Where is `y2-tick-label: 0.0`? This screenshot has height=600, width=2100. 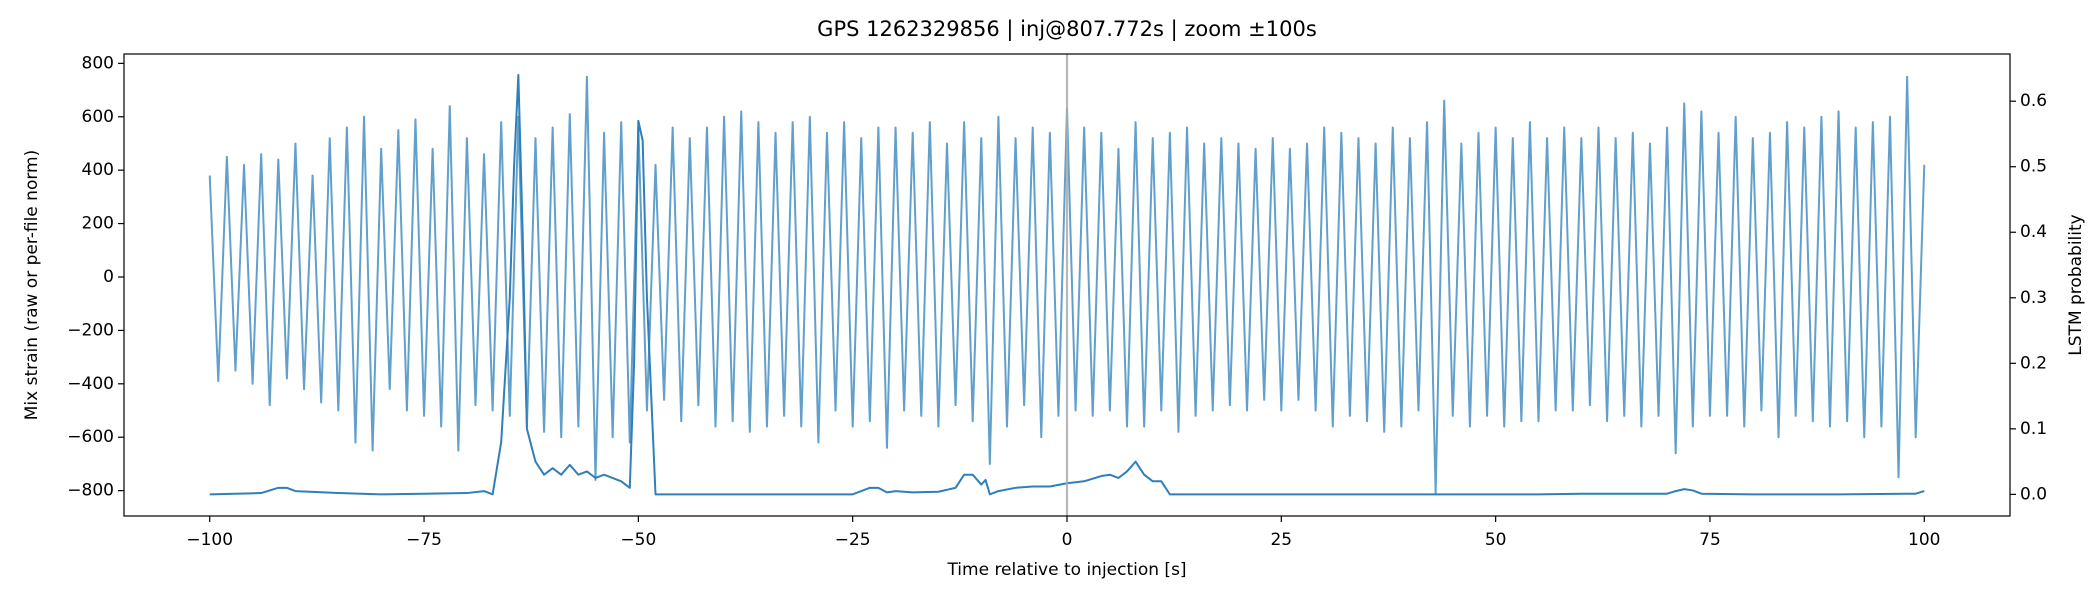
y2-tick-label: 0.0 is located at coordinates (2033, 494).